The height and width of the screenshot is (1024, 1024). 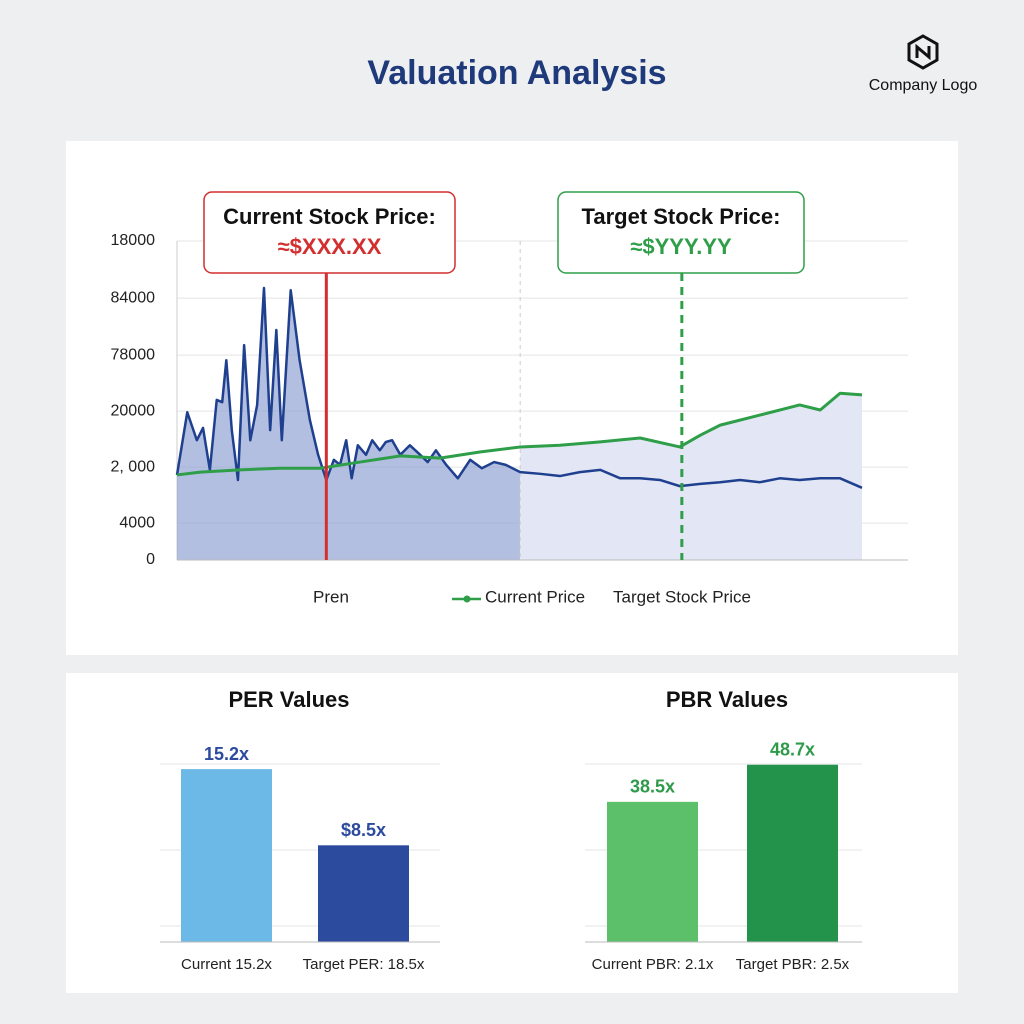 I want to click on value-label: 48.7x, so click(x=792, y=749).